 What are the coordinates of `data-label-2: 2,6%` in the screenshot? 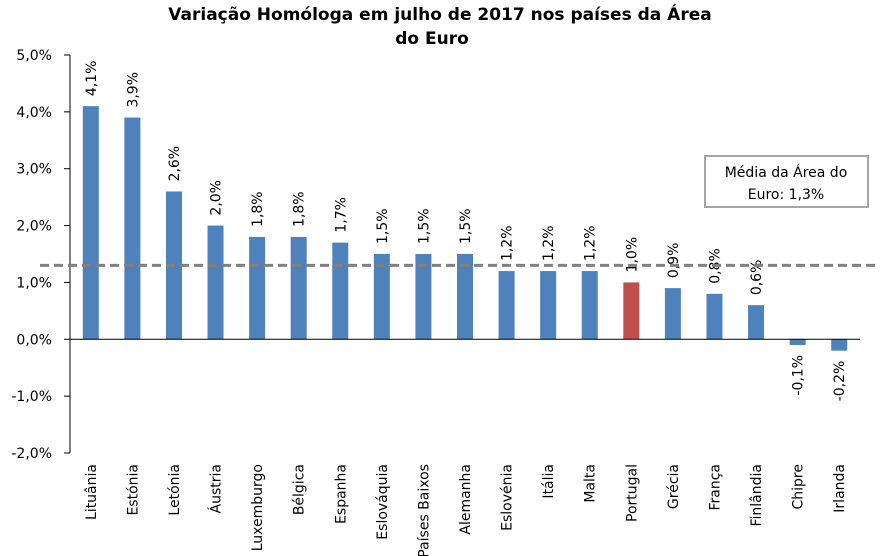 It's located at (175, 164).